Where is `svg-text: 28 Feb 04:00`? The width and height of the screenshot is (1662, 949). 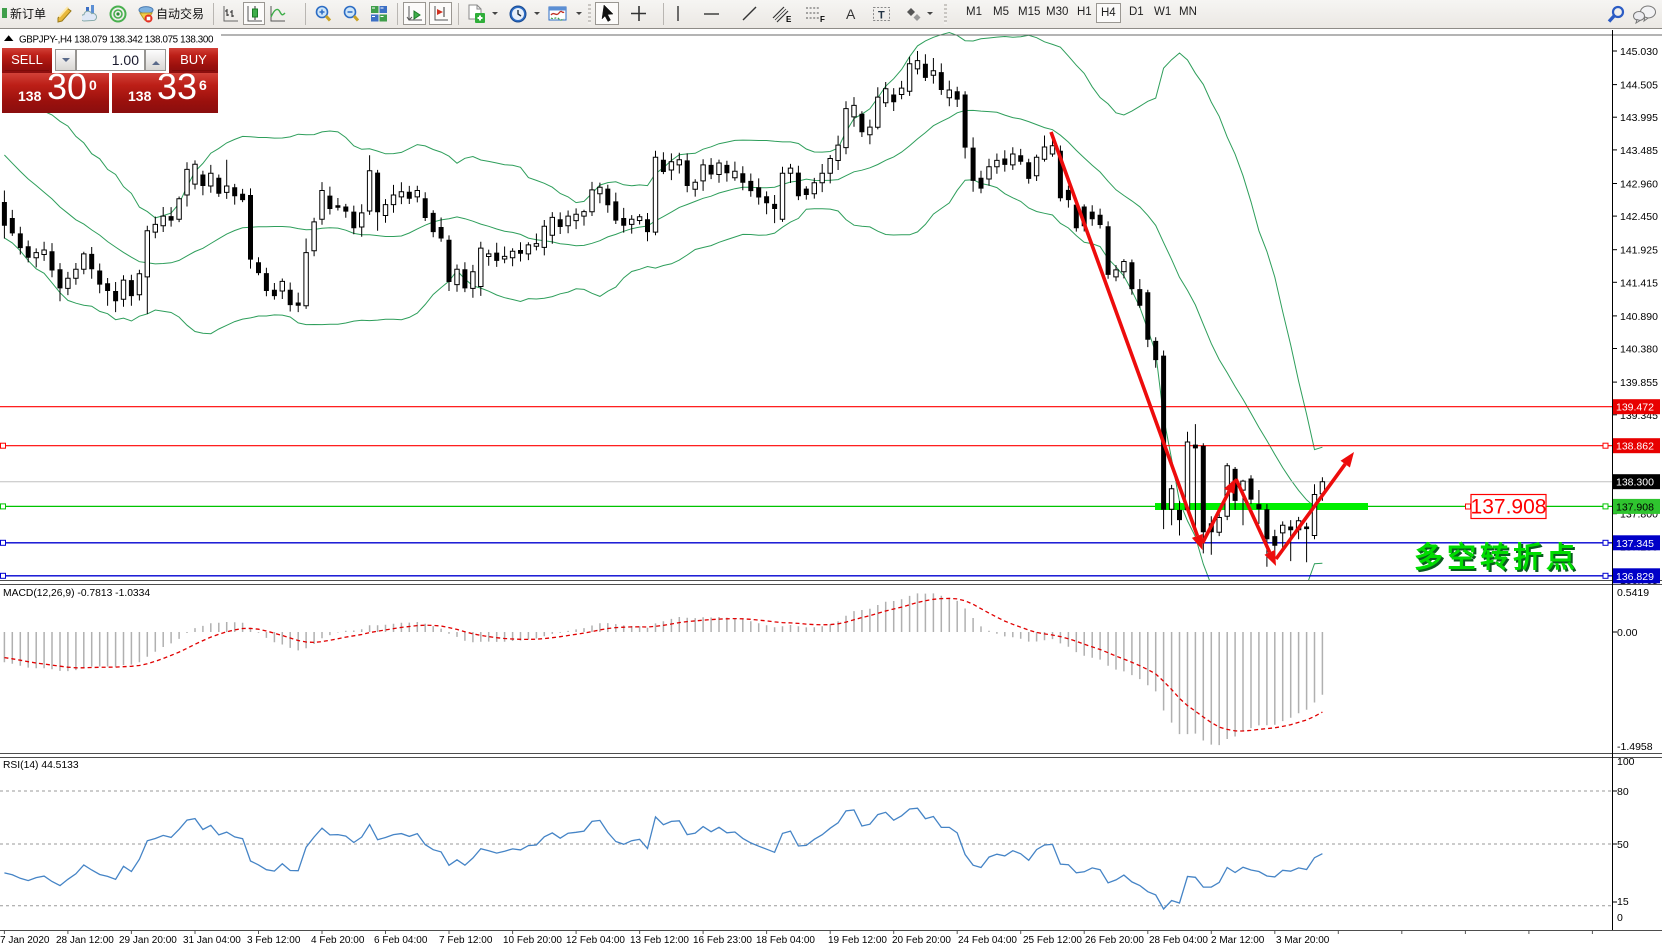 svg-text: 28 Feb 04:00 is located at coordinates (1178, 940).